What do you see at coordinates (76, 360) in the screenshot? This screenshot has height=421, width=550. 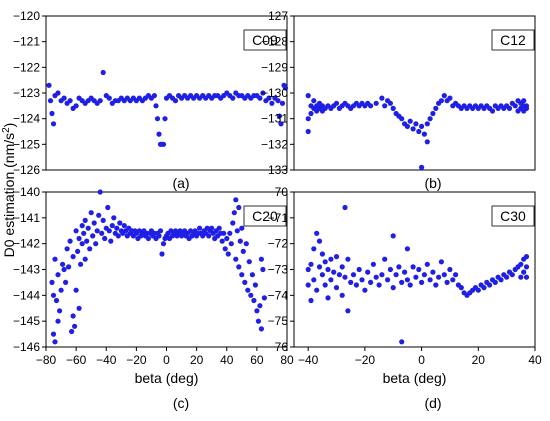 I see `x-tick-label: −60` at bounding box center [76, 360].